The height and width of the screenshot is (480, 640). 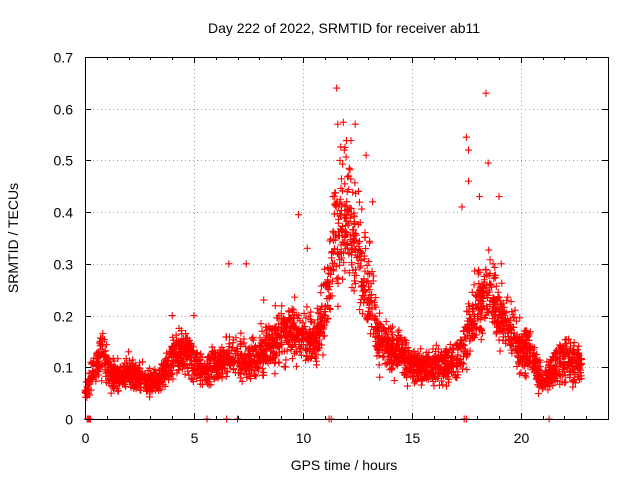 I want to click on y-tick-label: 0.2, so click(x=64, y=317).